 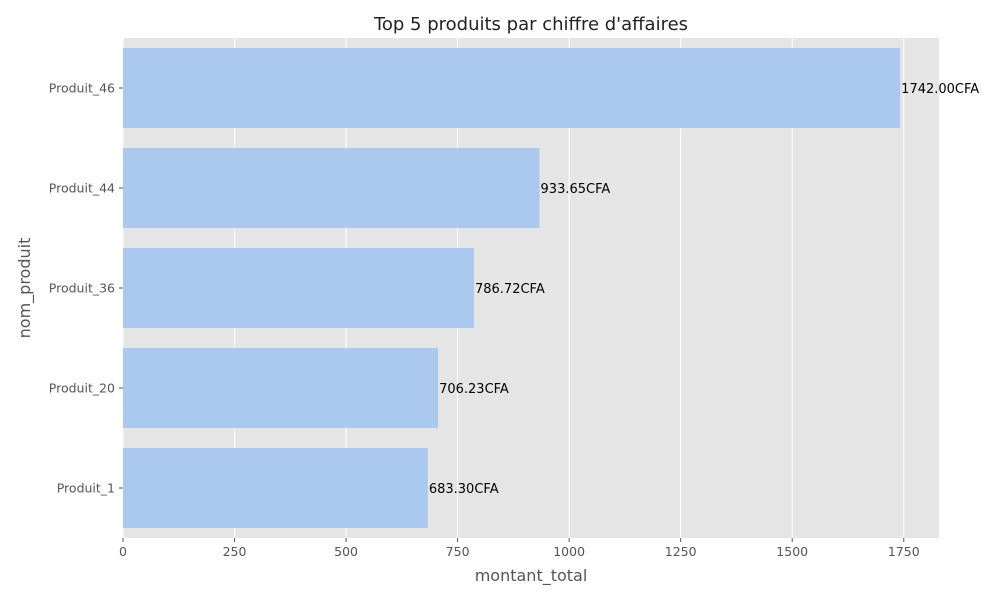 What do you see at coordinates (82, 288) in the screenshot?
I see `y-tick-label: Produit_36` at bounding box center [82, 288].